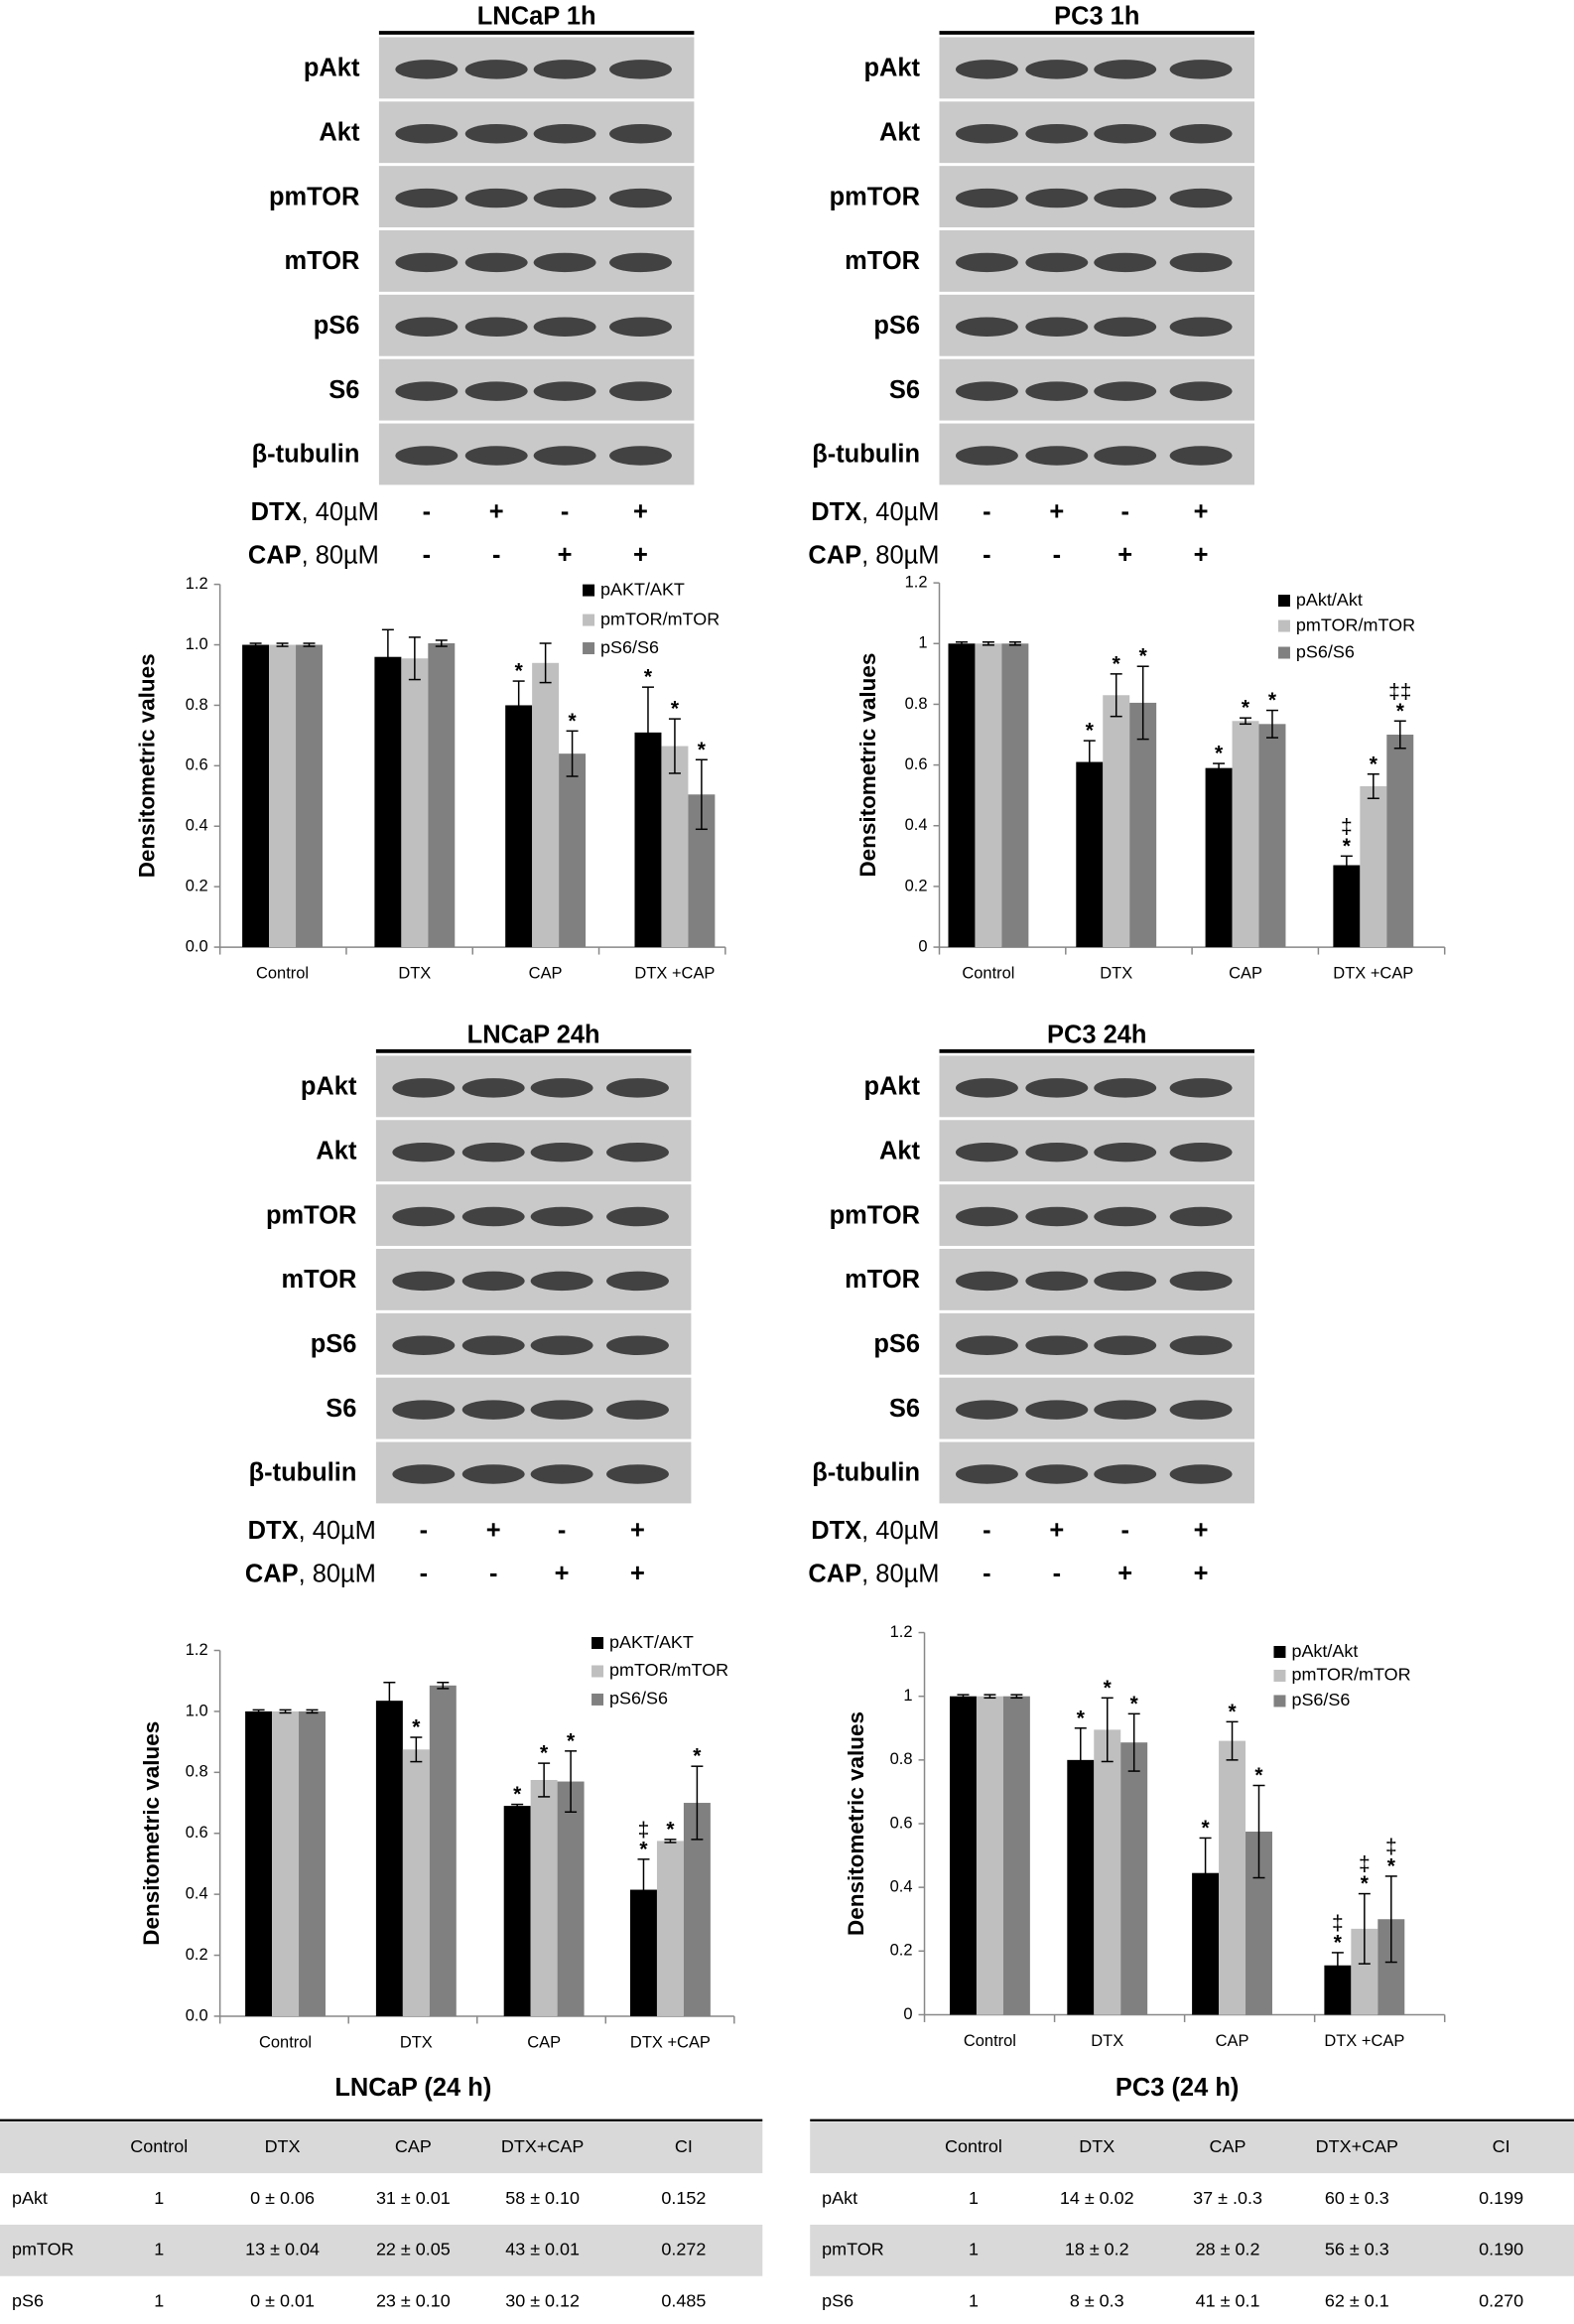  What do you see at coordinates (337, 326) in the screenshot?
I see `blot-row-label: pS6` at bounding box center [337, 326].